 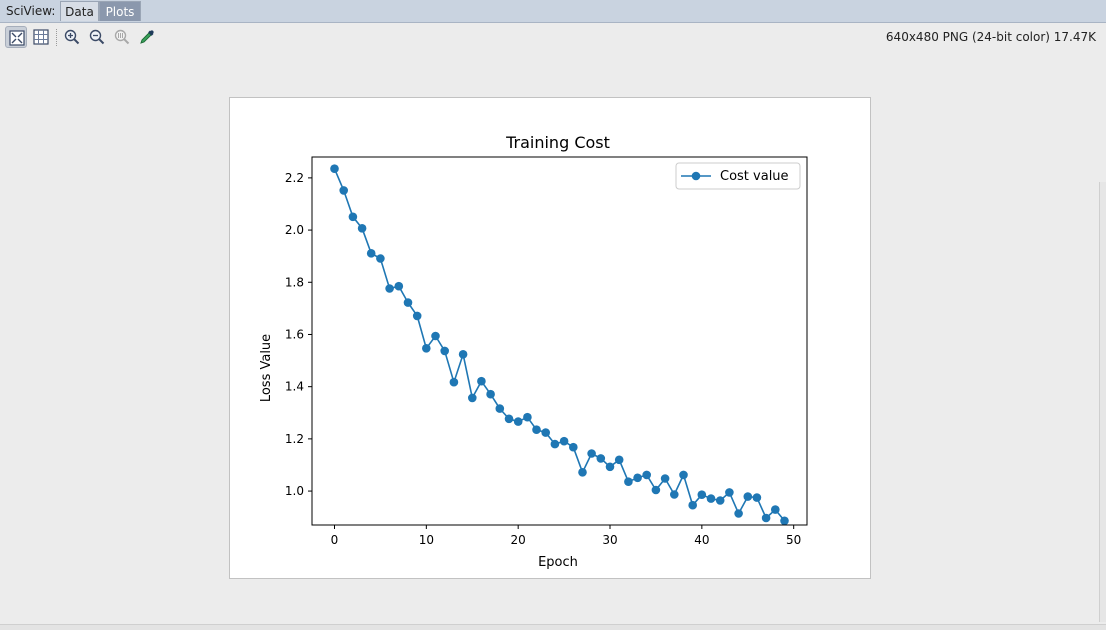 What do you see at coordinates (294, 439) in the screenshot?
I see `y-tick-label: 1.2` at bounding box center [294, 439].